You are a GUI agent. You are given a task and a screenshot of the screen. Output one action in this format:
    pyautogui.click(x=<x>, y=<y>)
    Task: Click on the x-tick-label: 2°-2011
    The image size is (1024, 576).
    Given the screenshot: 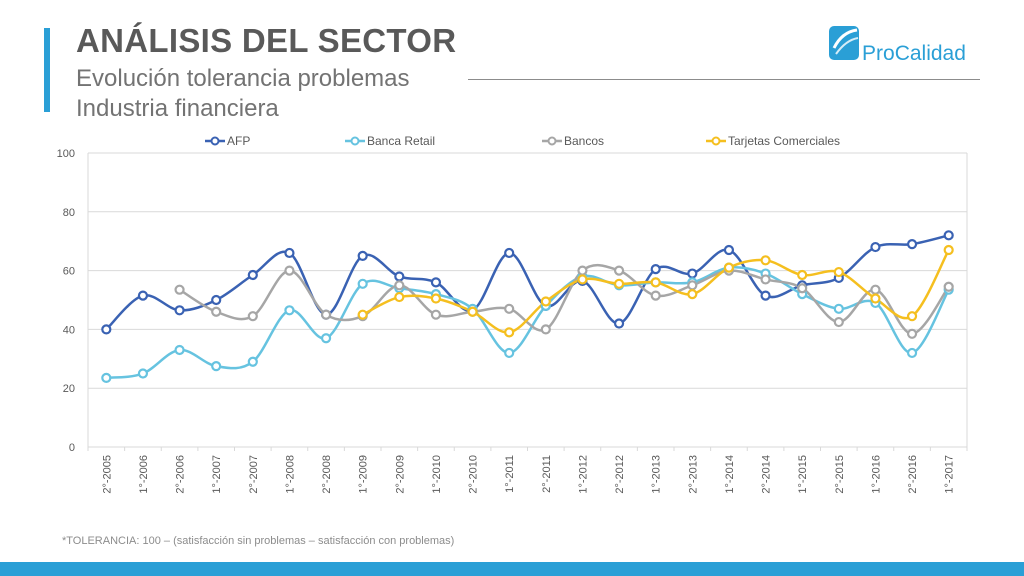 What is the action you would take?
    pyautogui.click(x=547, y=474)
    